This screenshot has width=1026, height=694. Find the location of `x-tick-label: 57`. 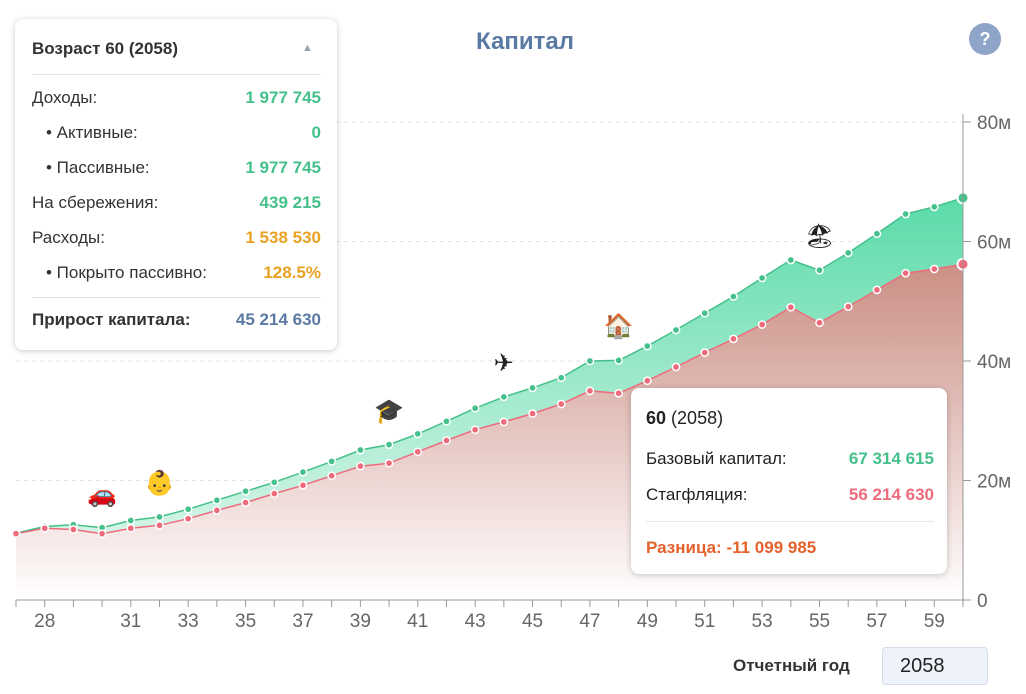

x-tick-label: 57 is located at coordinates (876, 621).